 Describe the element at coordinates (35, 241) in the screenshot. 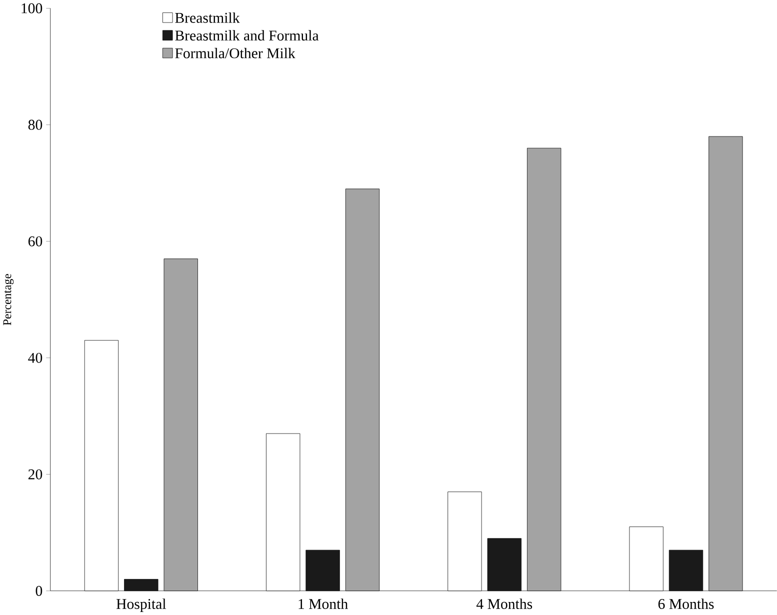

I see `y-tick-label: 60` at that location.